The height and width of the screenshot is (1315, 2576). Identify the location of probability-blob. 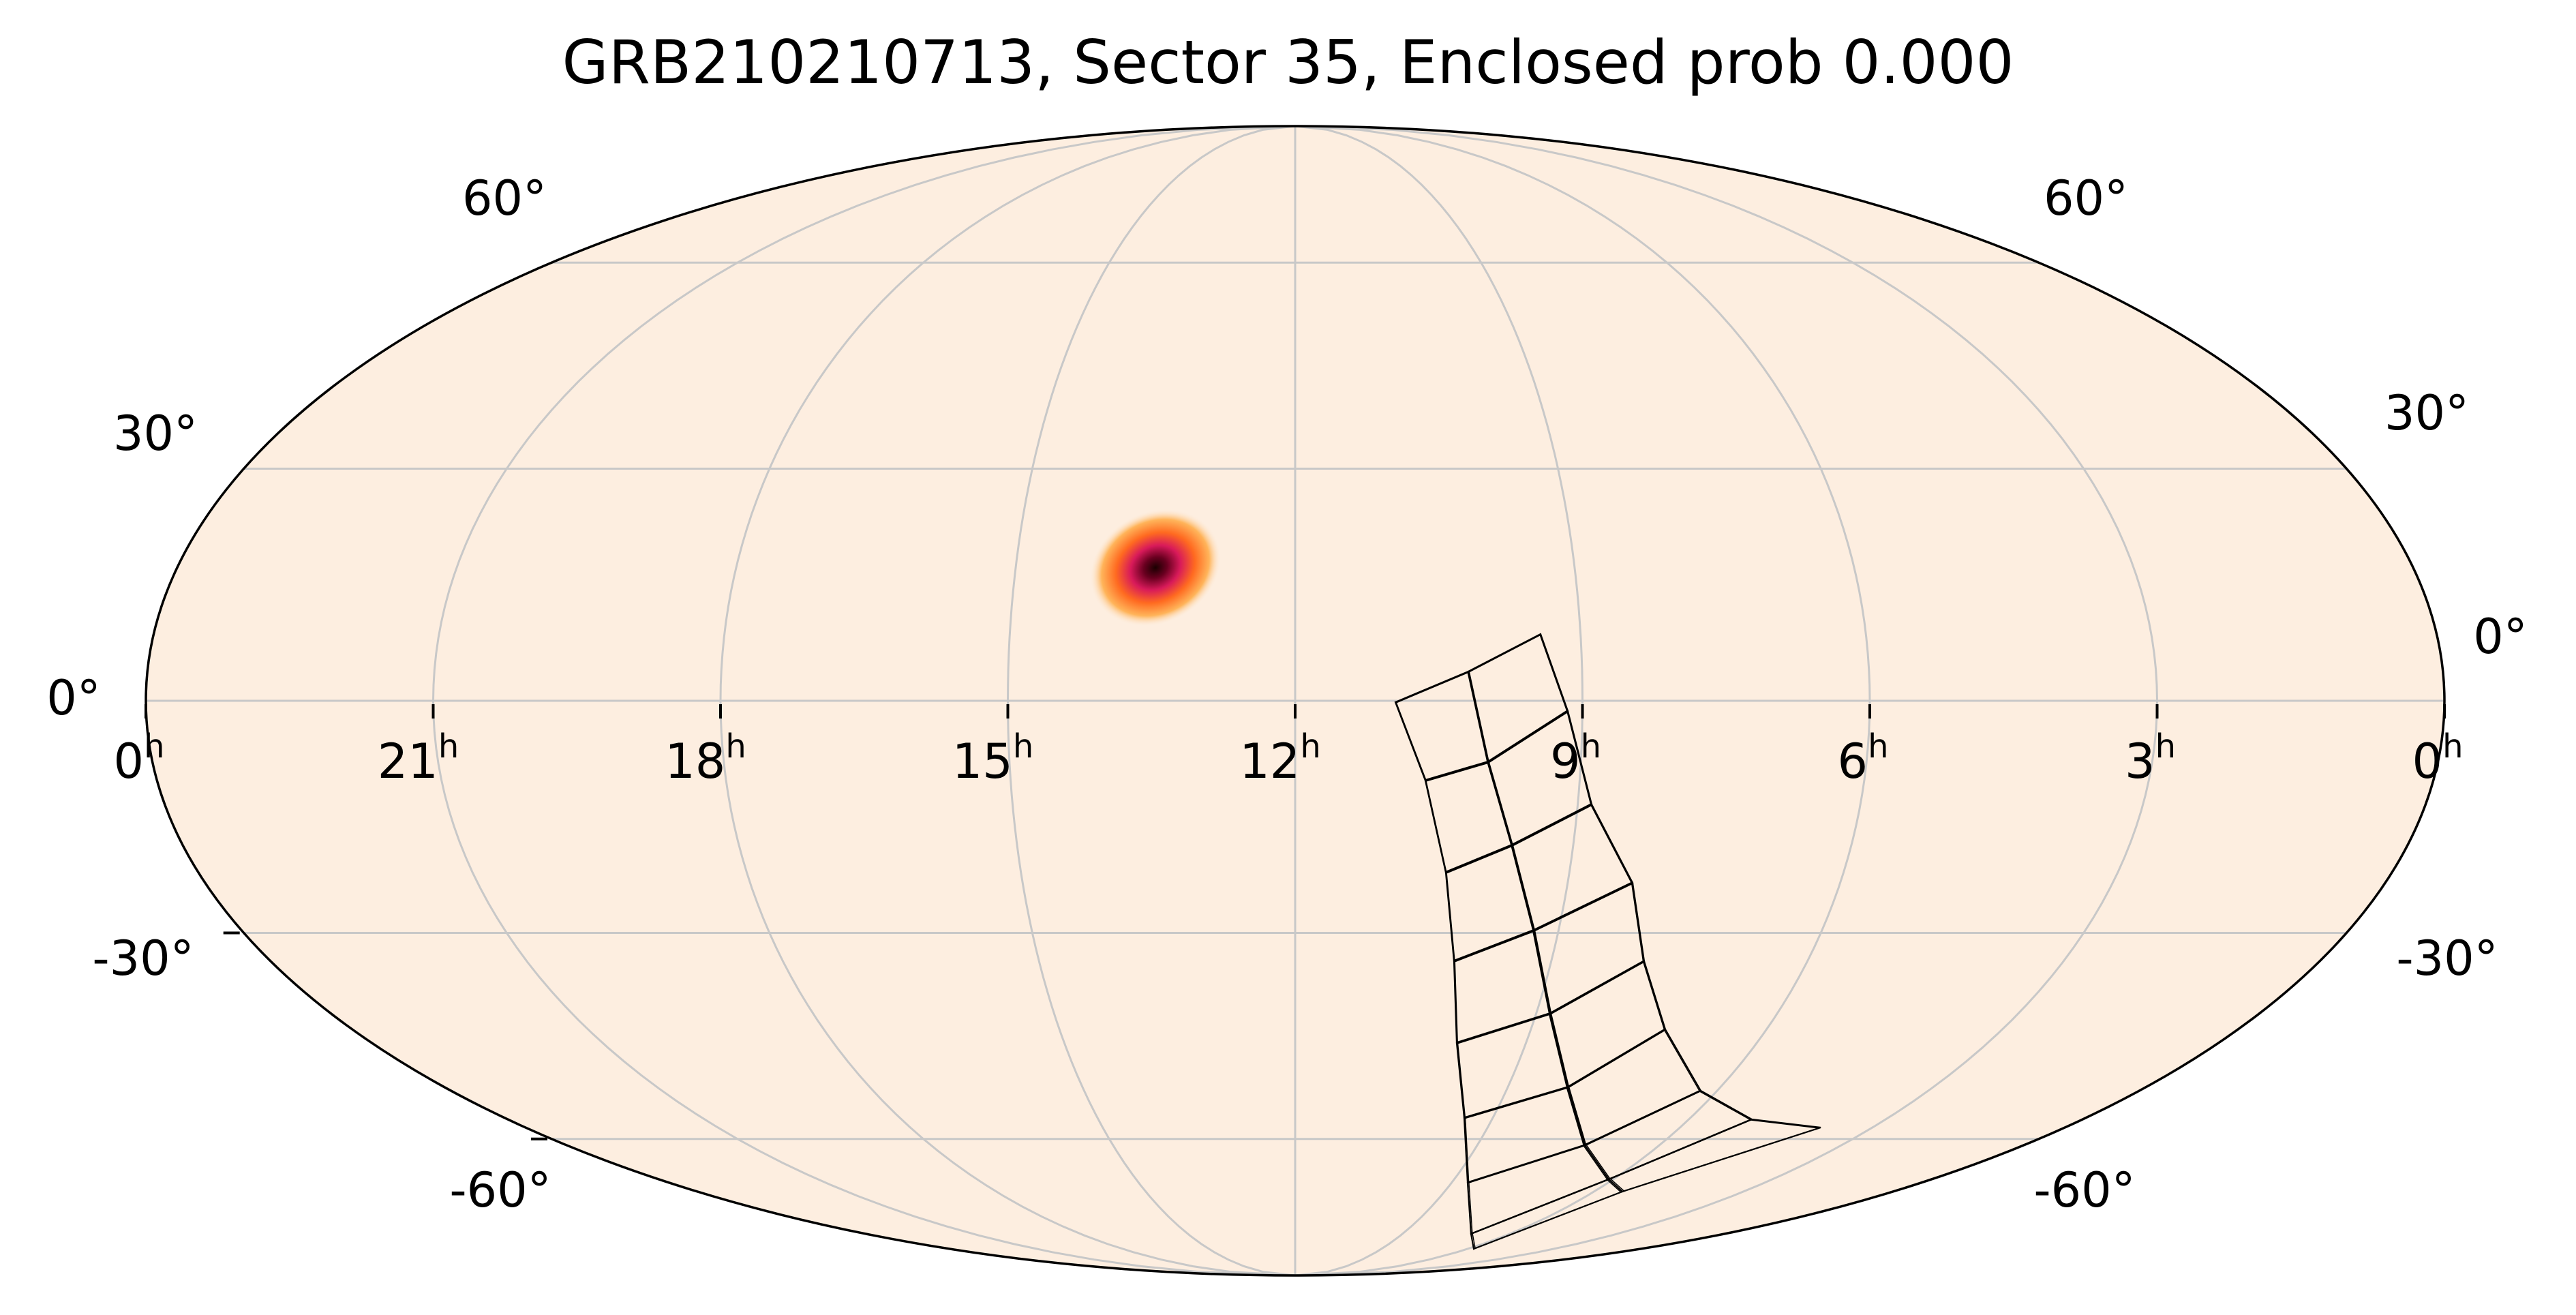
(1155, 567).